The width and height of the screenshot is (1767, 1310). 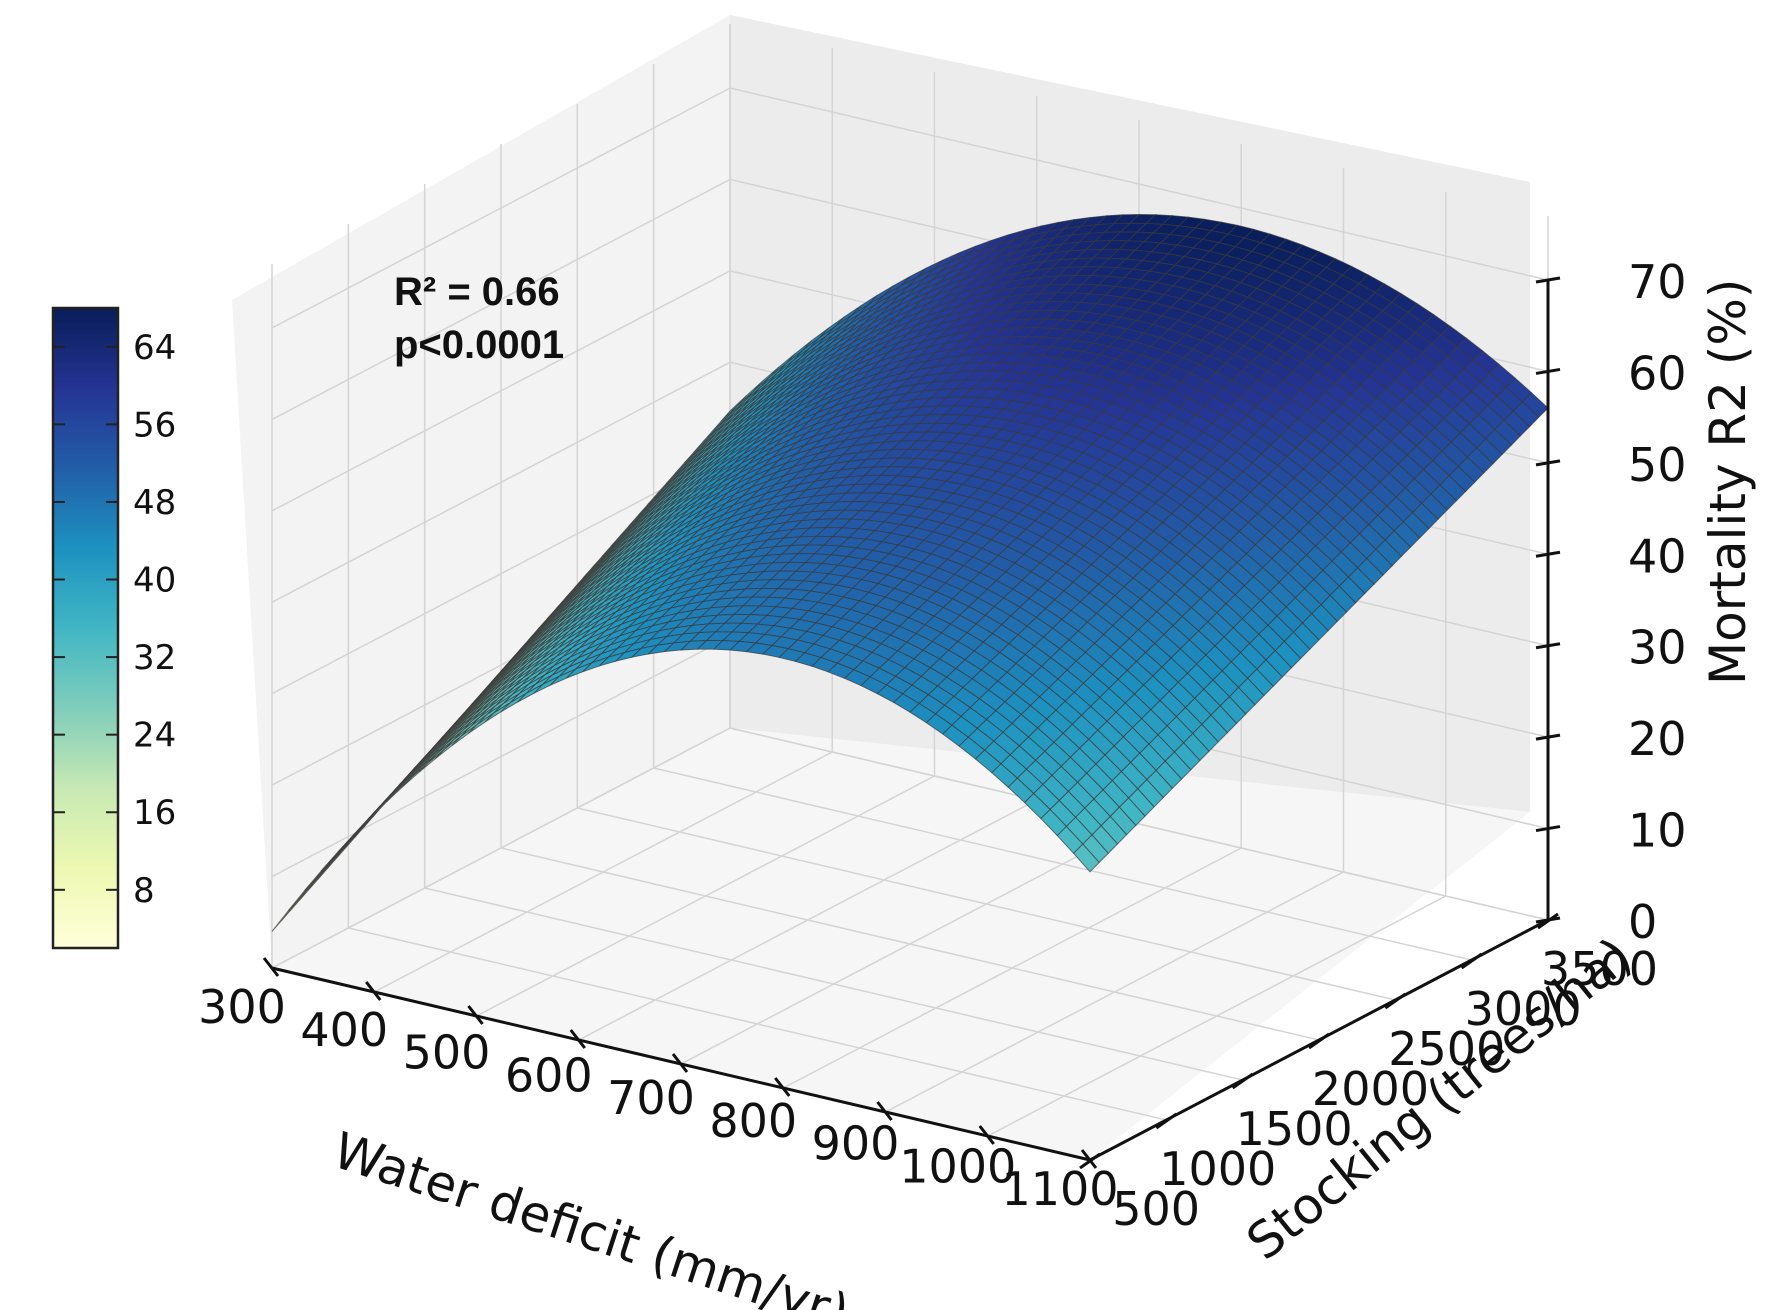 What do you see at coordinates (154, 736) in the screenshot?
I see `colorbar-tick-label: 24` at bounding box center [154, 736].